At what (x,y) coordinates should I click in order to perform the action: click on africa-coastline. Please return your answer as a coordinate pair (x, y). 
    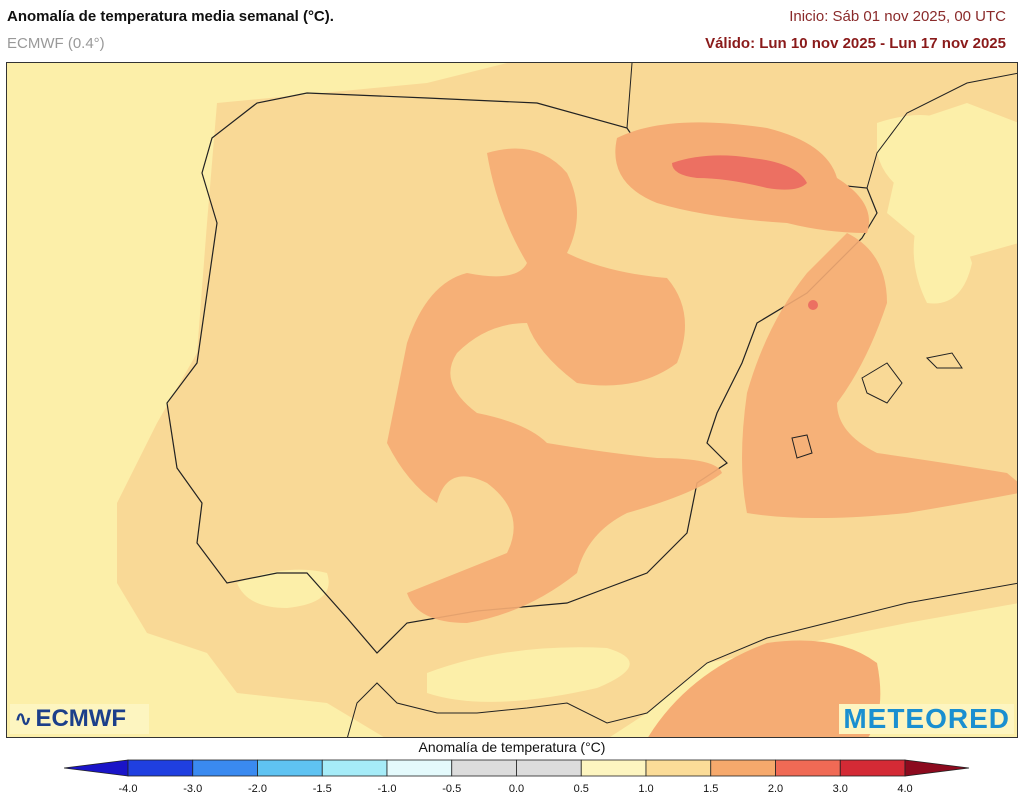
    Looking at the image, I should click on (682, 659).